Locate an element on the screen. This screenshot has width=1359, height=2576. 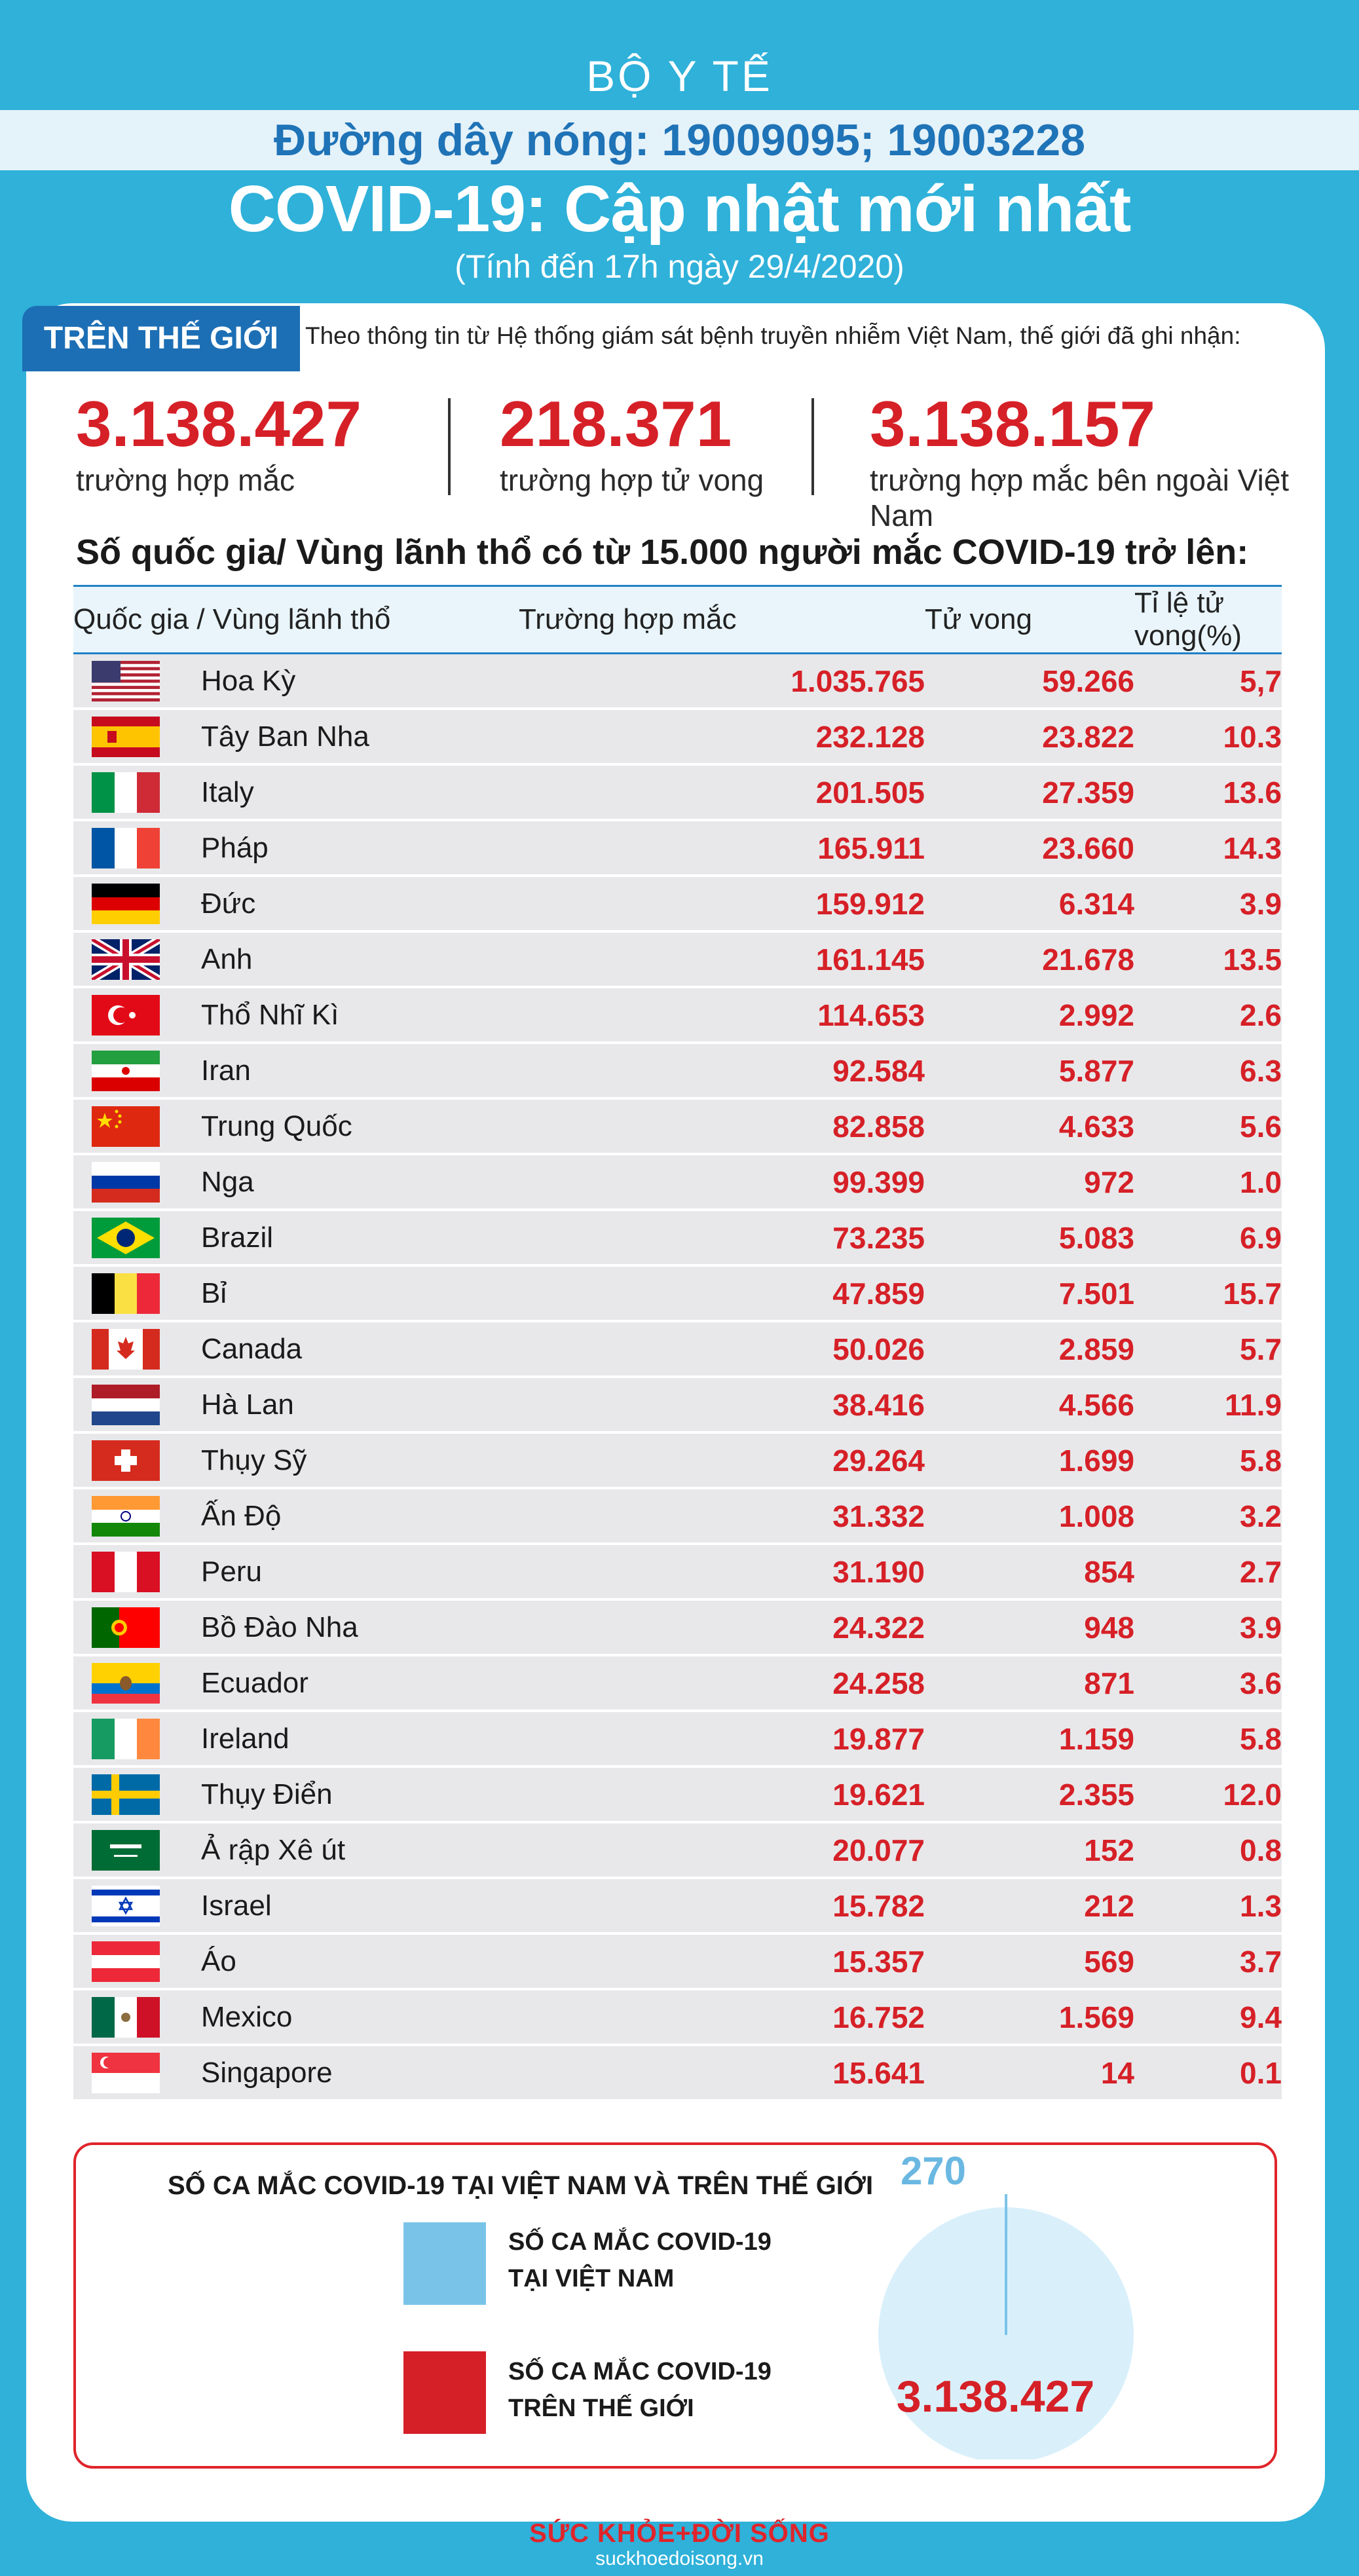
china-flag-icon is located at coordinates (126, 1126).